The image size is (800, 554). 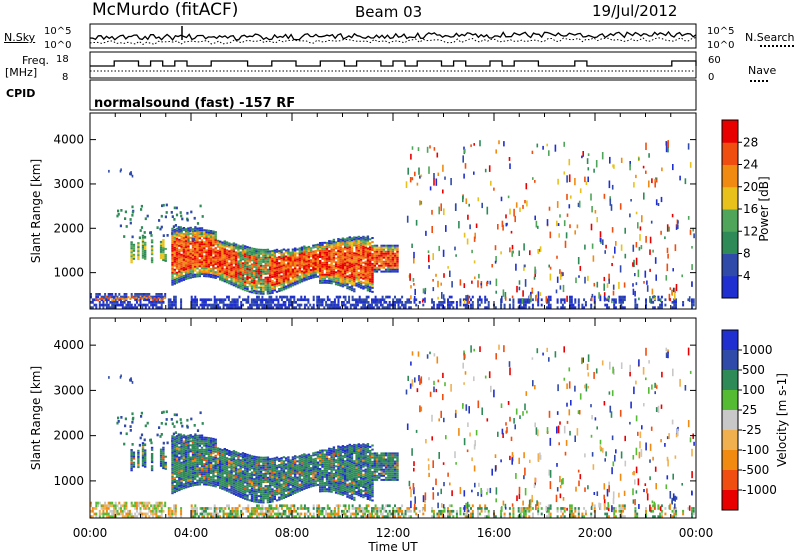 What do you see at coordinates (393, 35) in the screenshot?
I see `nsky-series` at bounding box center [393, 35].